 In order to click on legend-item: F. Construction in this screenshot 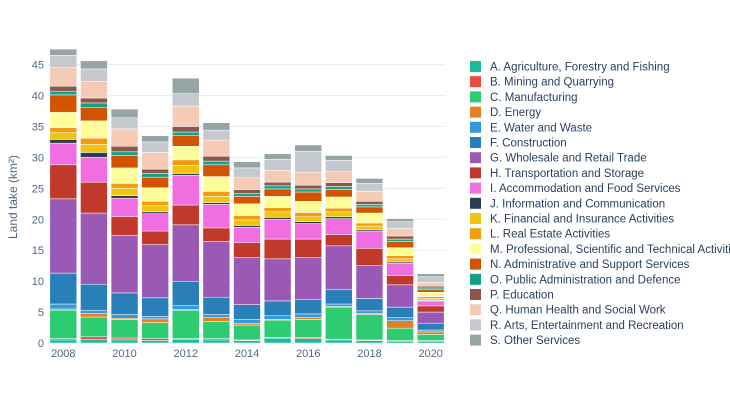, I will do `click(518, 143)`.